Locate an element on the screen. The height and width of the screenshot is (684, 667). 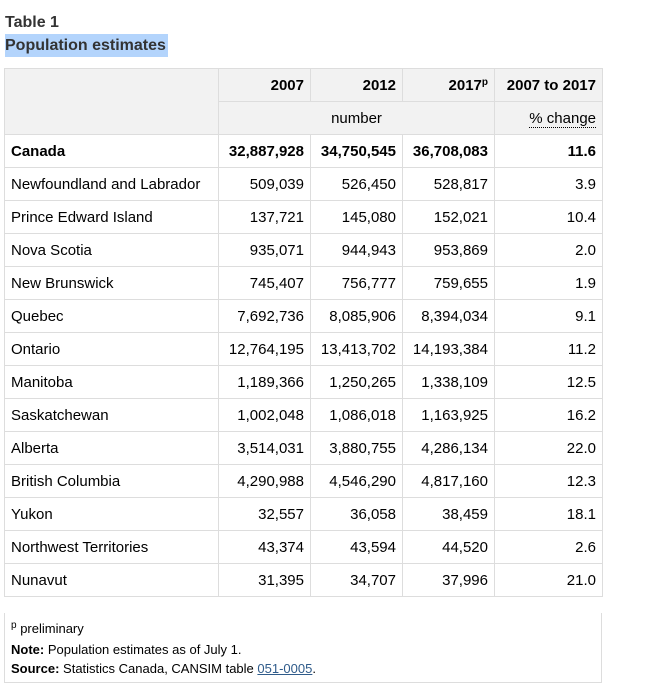
cell-2017: 4,817,160 is located at coordinates (448, 481).